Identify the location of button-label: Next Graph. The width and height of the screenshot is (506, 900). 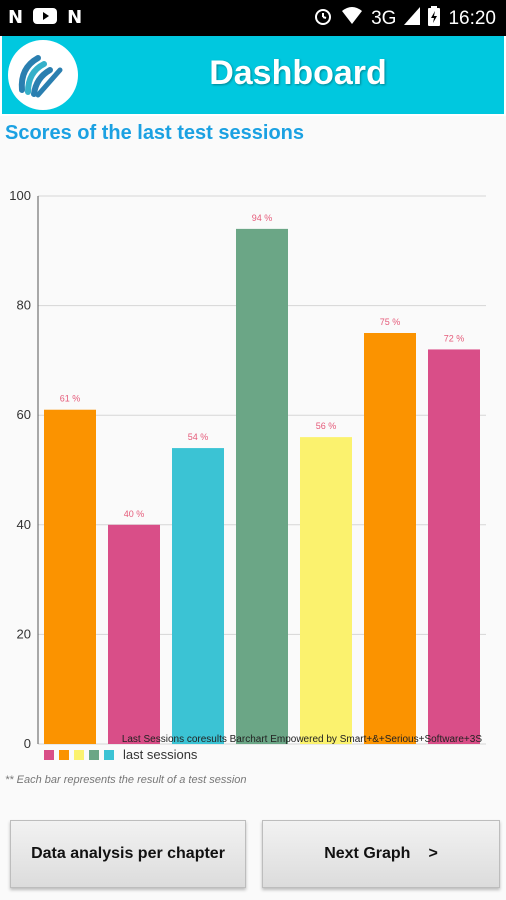
(367, 853).